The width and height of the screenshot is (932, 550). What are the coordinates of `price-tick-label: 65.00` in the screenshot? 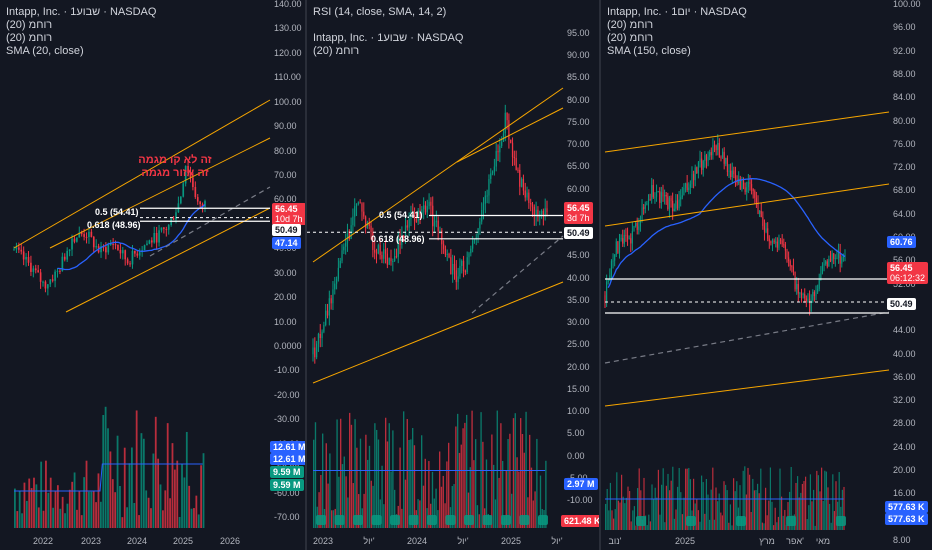 It's located at (578, 166).